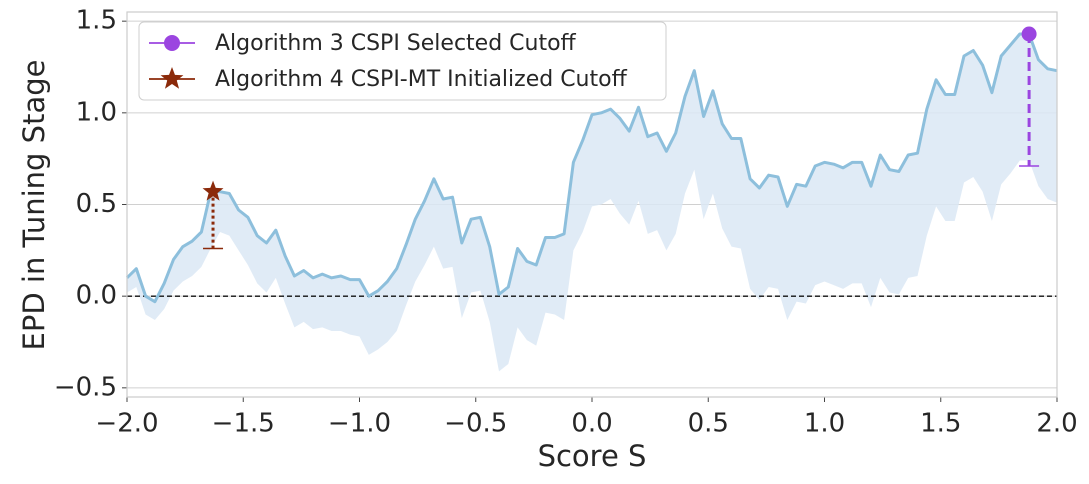 This screenshot has width=1089, height=484. I want to click on x-tick-label: 1.0, so click(824, 424).